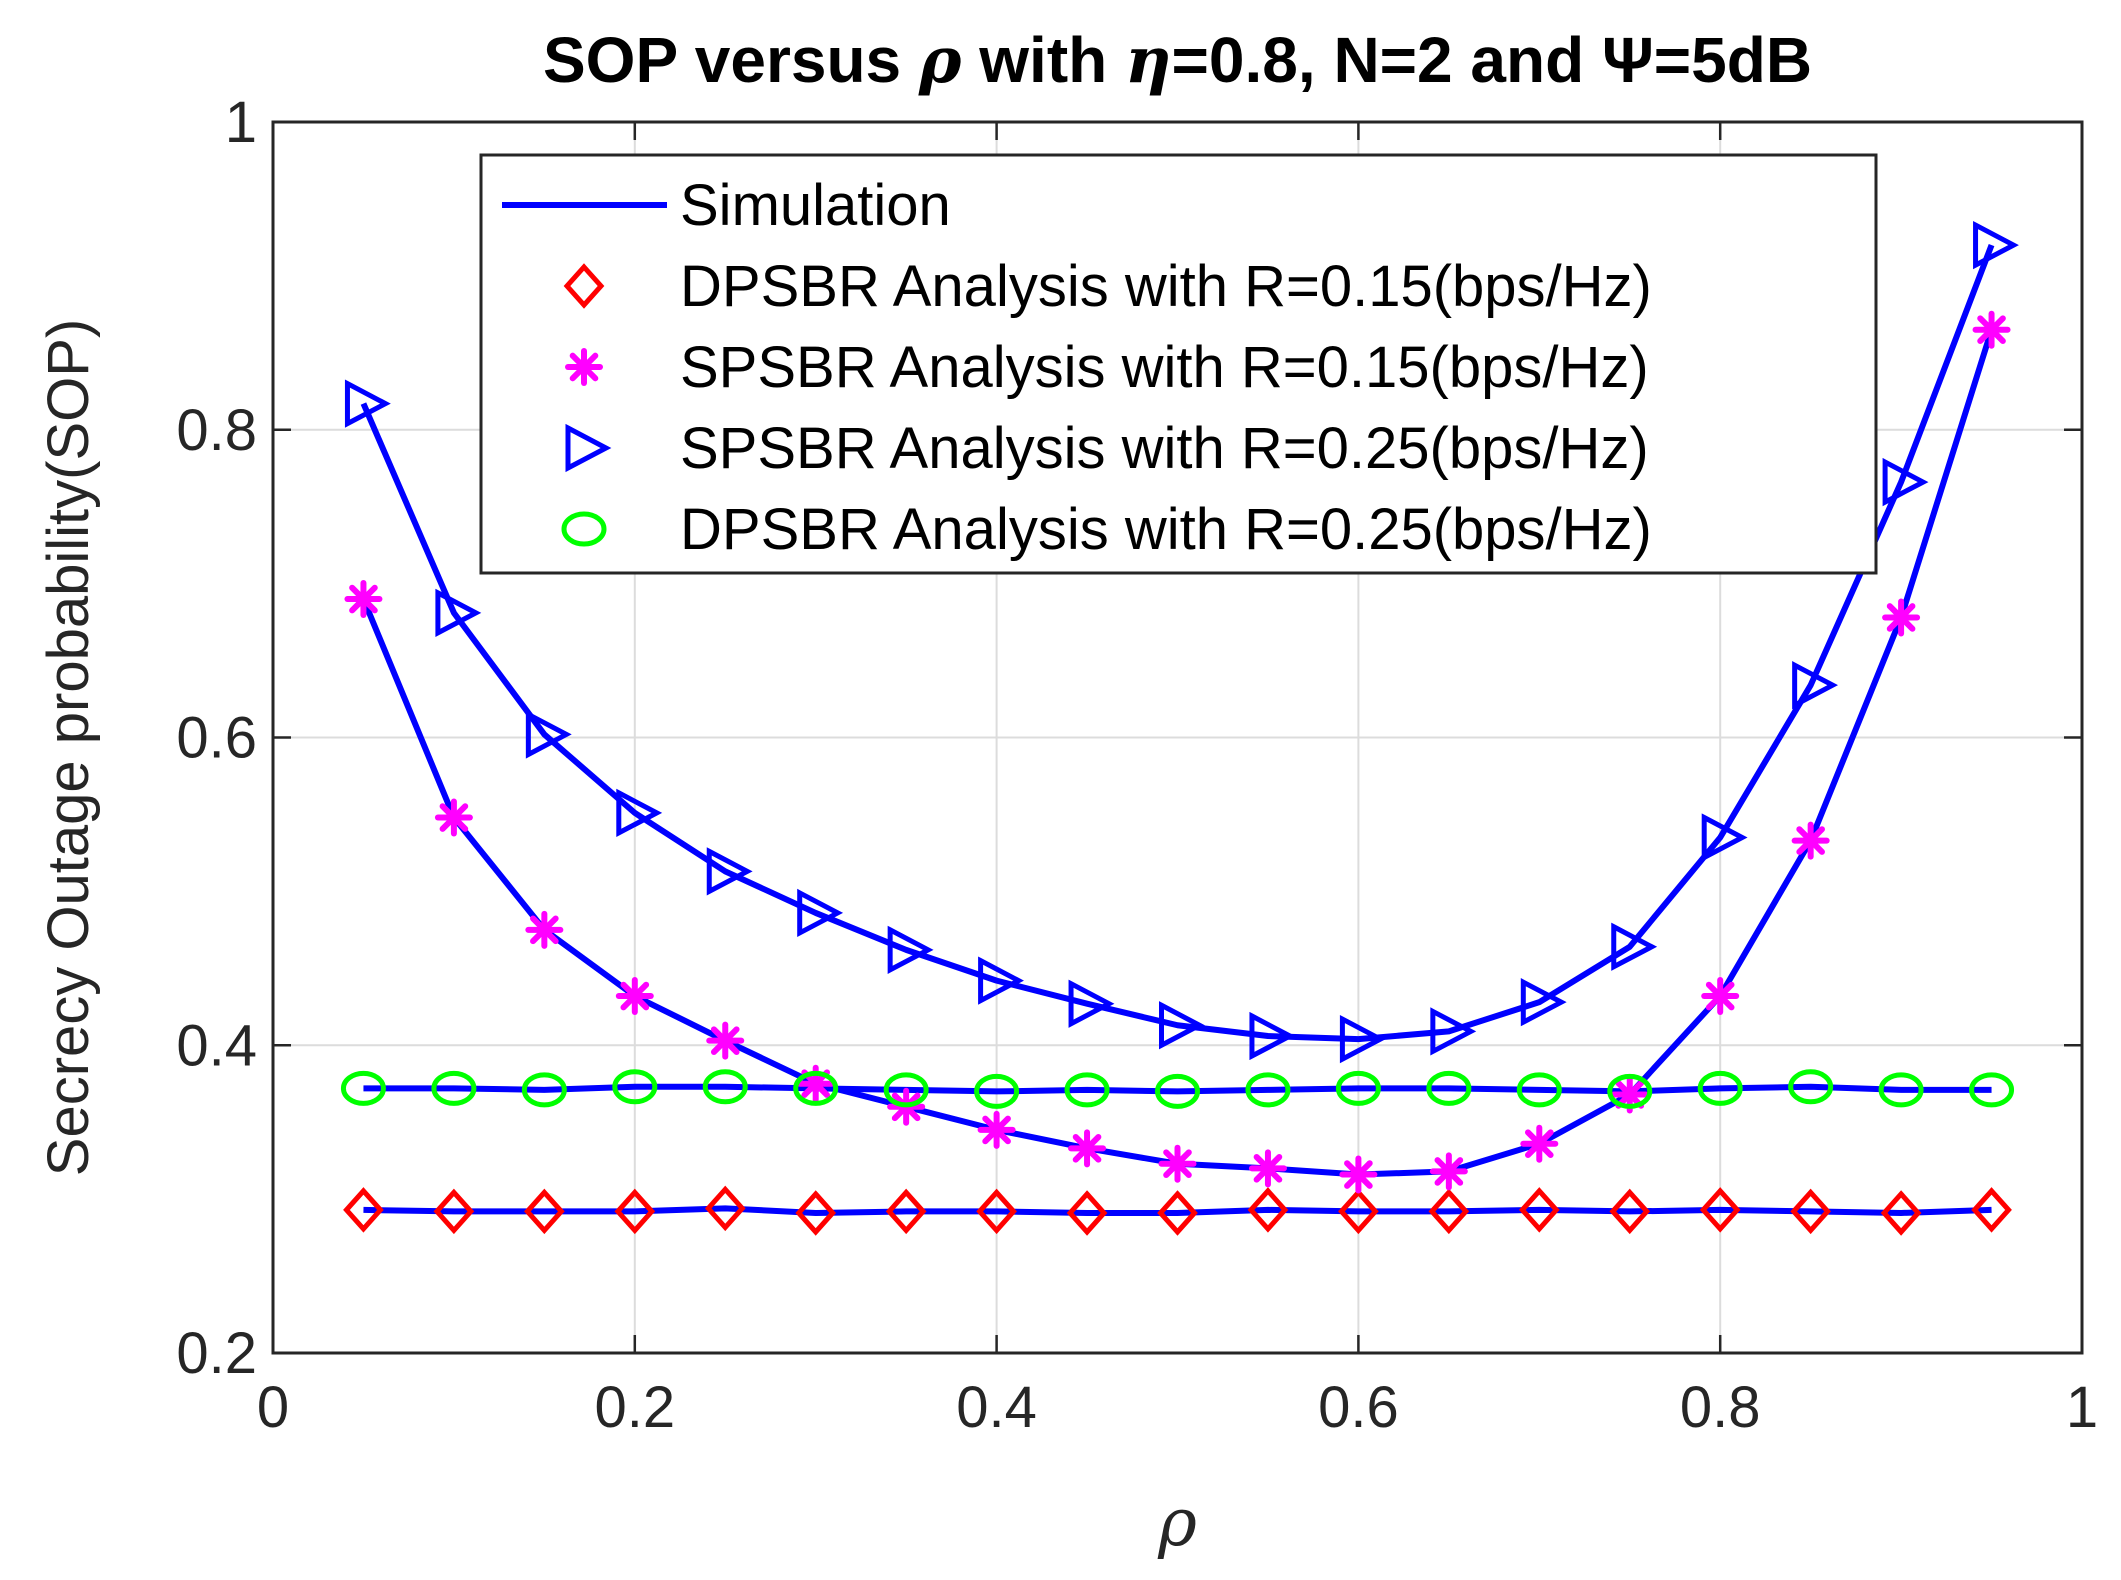 The height and width of the screenshot is (1580, 2121). I want to click on legend-entry: SPSBR Analysis with R=0.15(bps/Hz), so click(1107, 367).